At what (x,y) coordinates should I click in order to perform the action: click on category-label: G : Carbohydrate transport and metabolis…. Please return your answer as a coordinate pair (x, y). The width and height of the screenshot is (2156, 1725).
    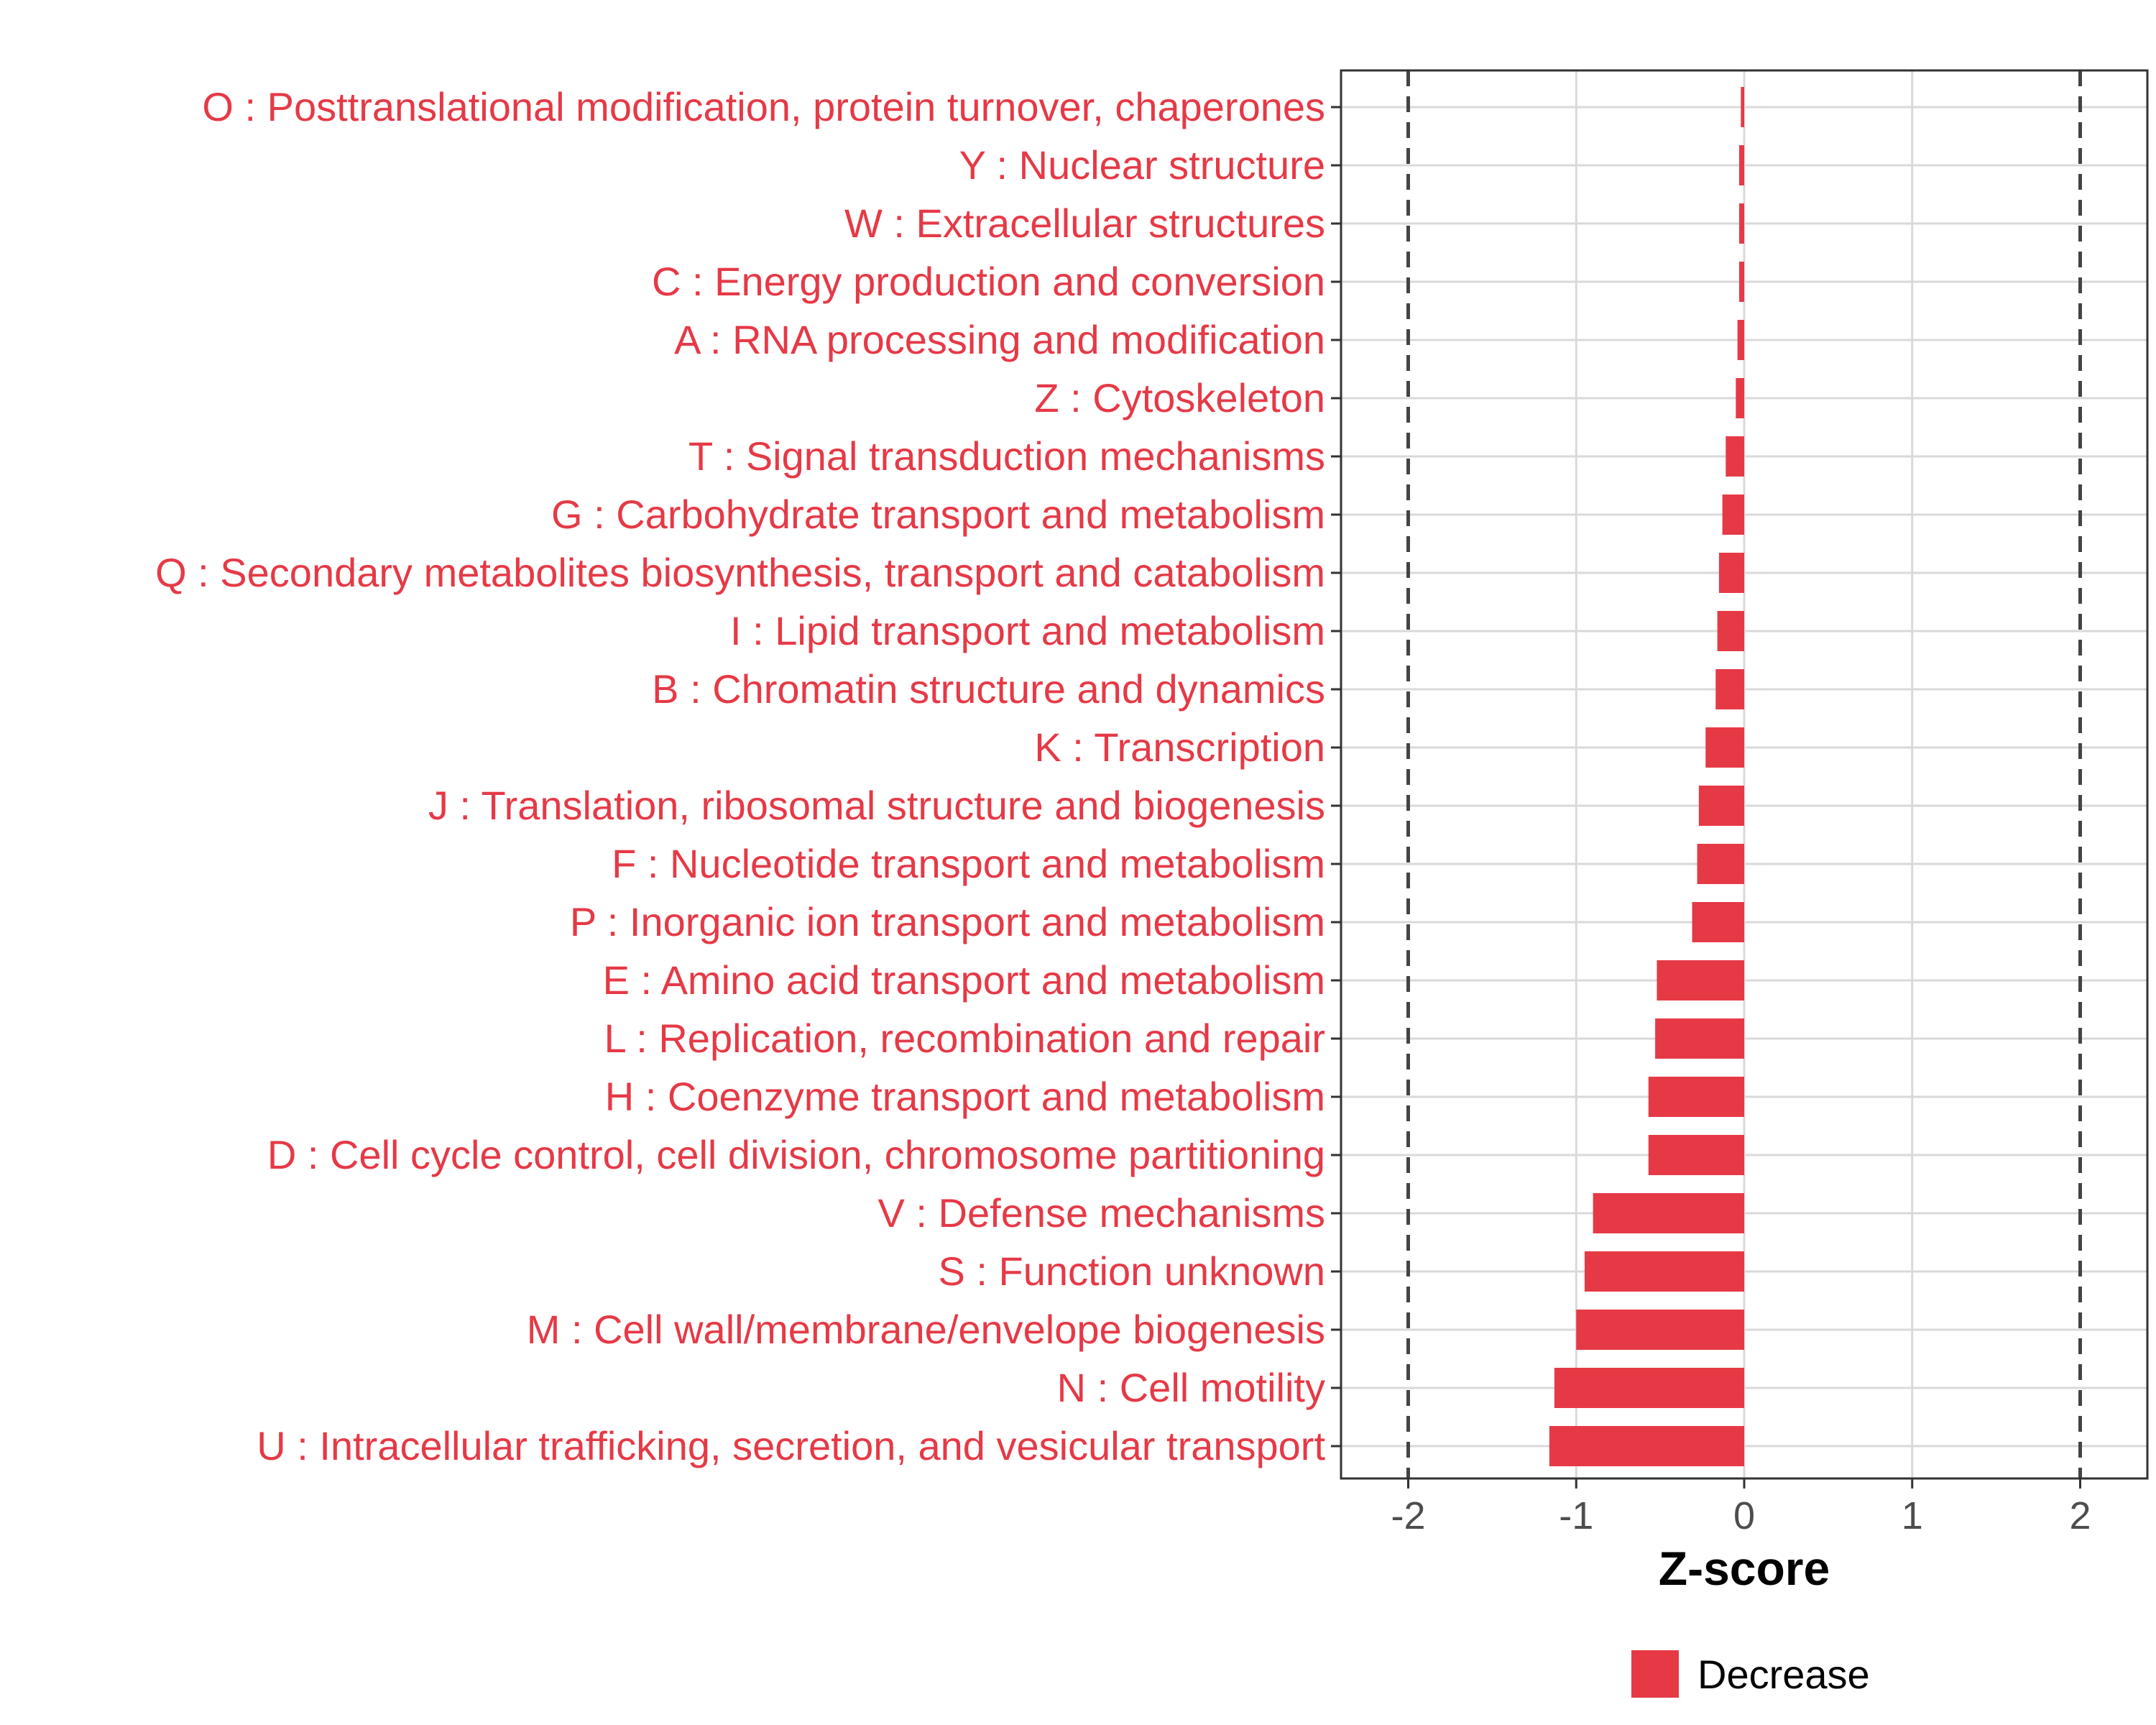
    Looking at the image, I should click on (938, 514).